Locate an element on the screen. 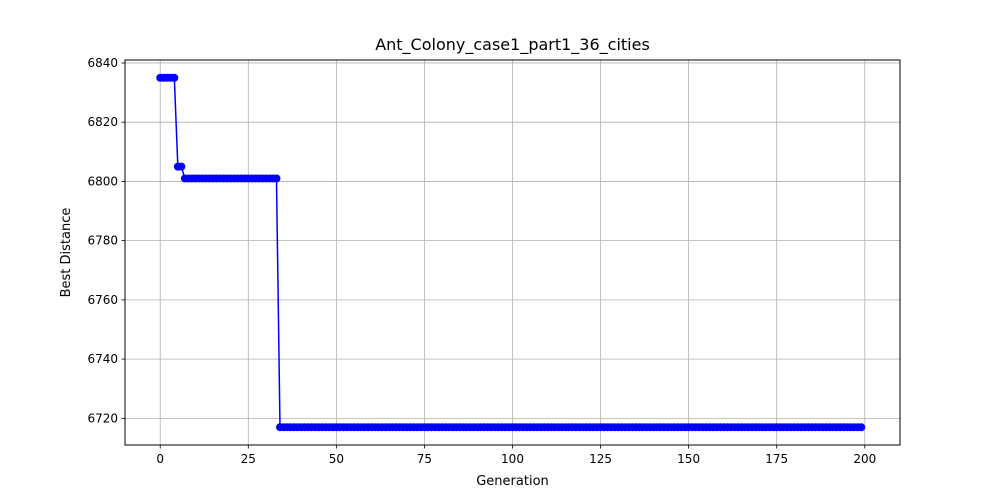 This screenshot has height=500, width=1000. x-tick-label: 100 is located at coordinates (512, 459).